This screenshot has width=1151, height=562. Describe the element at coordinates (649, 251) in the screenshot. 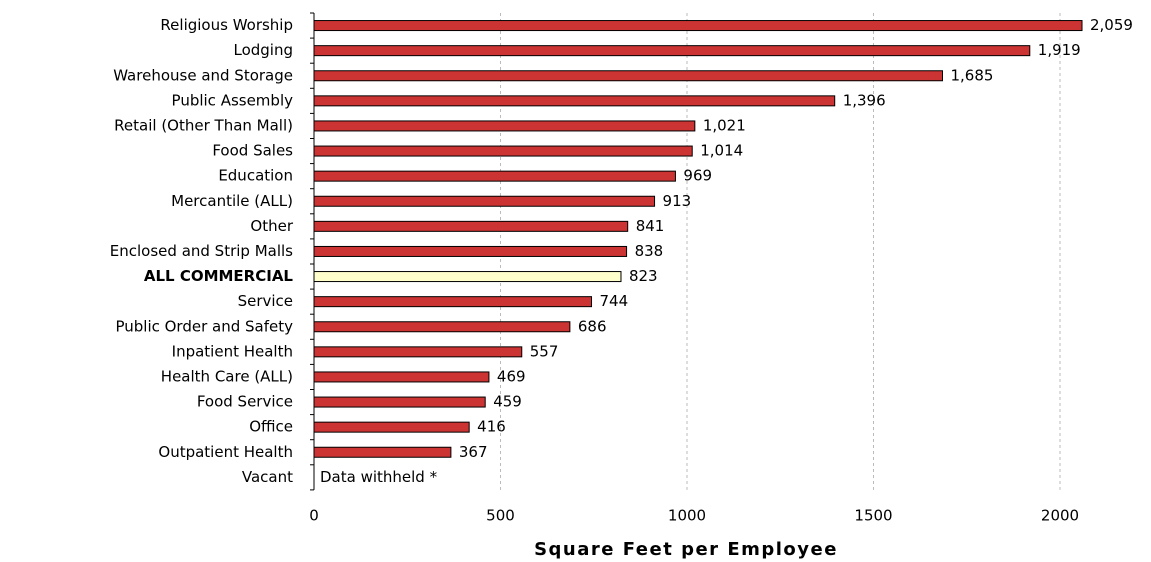

I see `value-label: 838` at that location.